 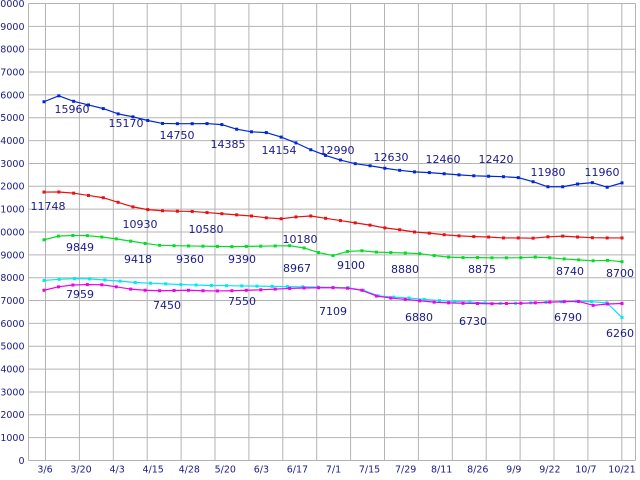 I want to click on data-point-label: 12460, so click(x=443, y=159).